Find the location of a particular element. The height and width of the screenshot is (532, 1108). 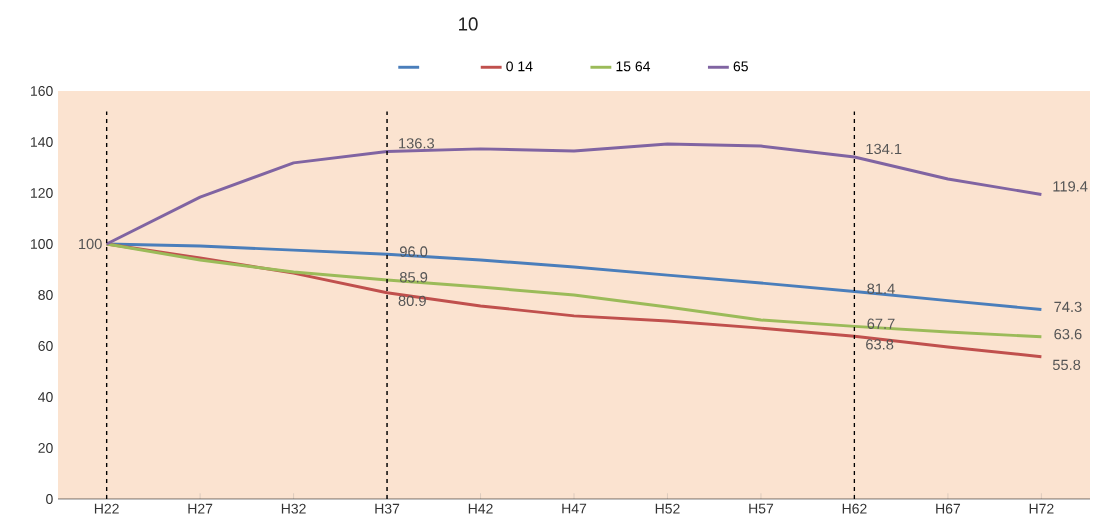

y-tick-label: 100 is located at coordinates (42, 244).